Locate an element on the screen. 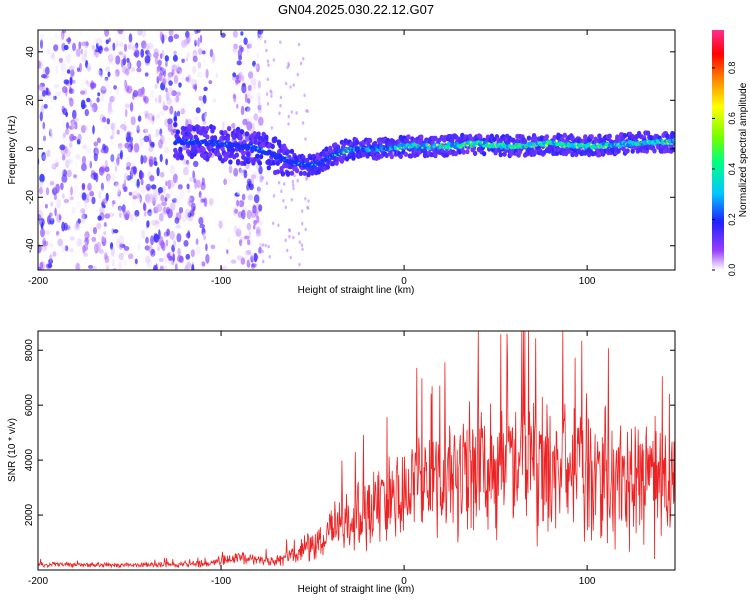 Image resolution: width=750 pixels, height=600 pixels. snr-y-label: SNR (10 * v/v) is located at coordinates (12, 450).